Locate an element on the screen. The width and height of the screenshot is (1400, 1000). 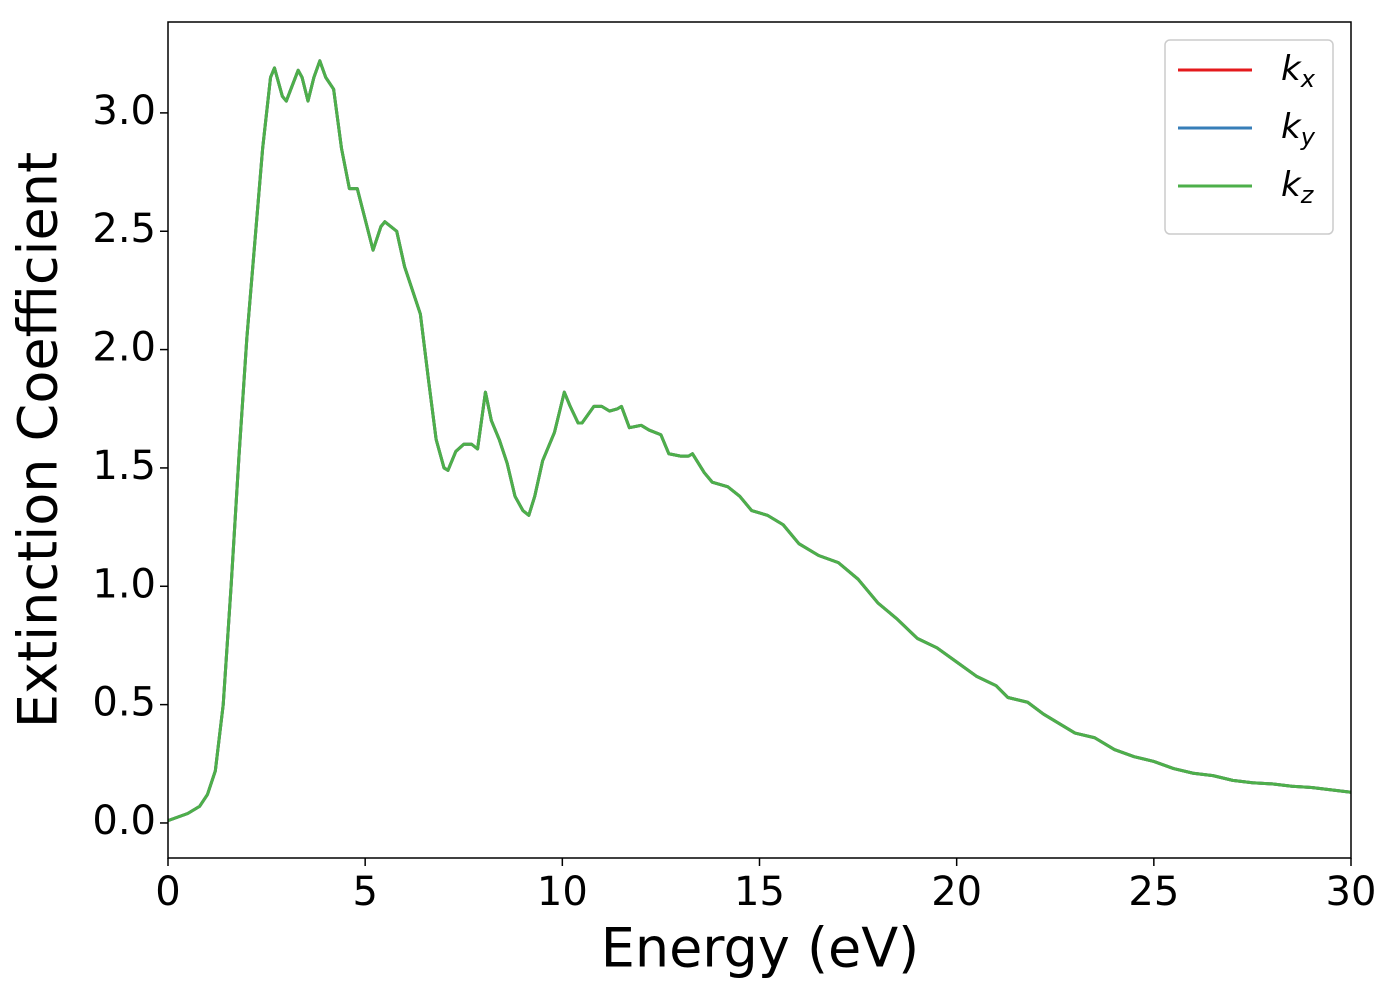
x-tick-label: 0 is located at coordinates (167, 892).